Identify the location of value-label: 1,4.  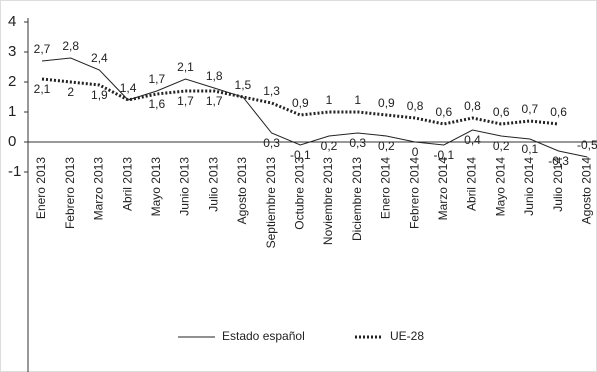
(128, 88).